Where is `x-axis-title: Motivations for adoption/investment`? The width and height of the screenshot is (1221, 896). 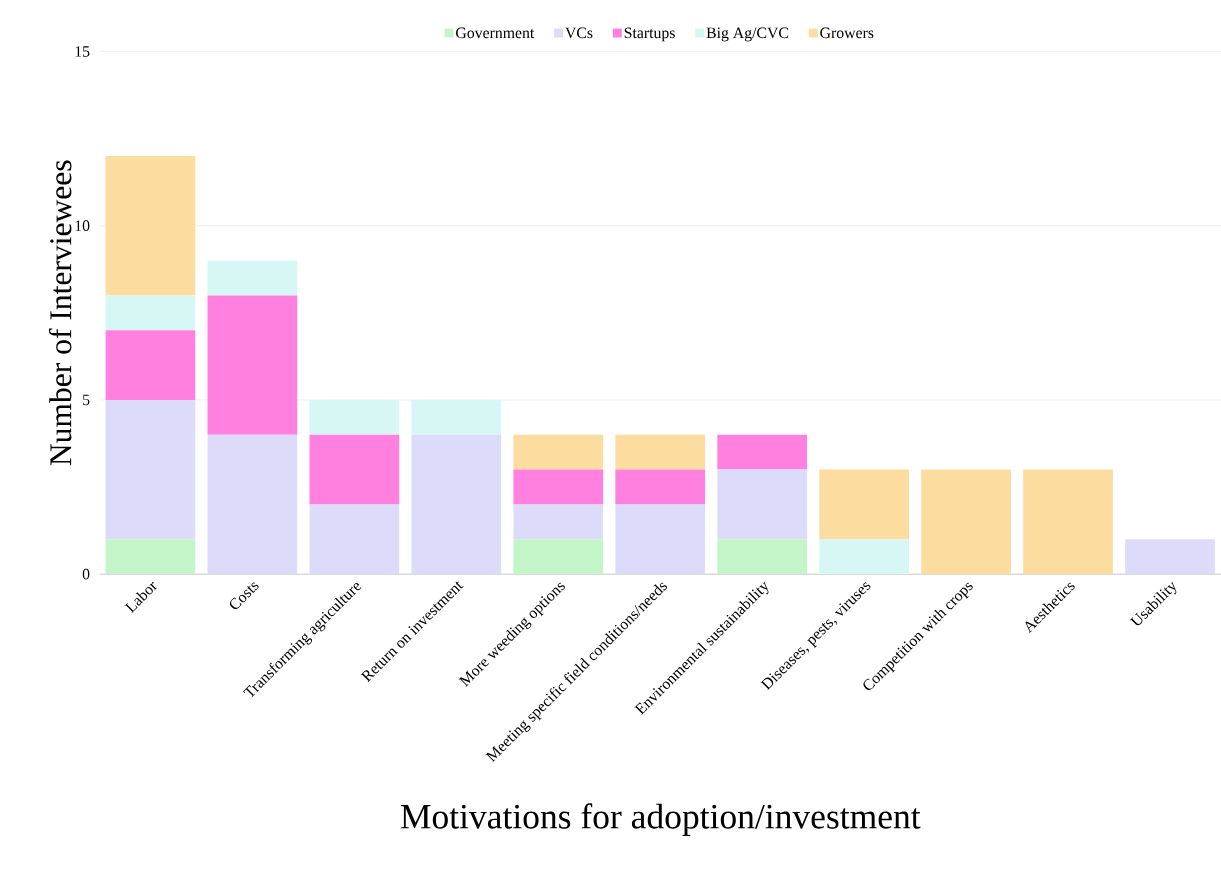
x-axis-title: Motivations for adoption/investment is located at coordinates (660, 819).